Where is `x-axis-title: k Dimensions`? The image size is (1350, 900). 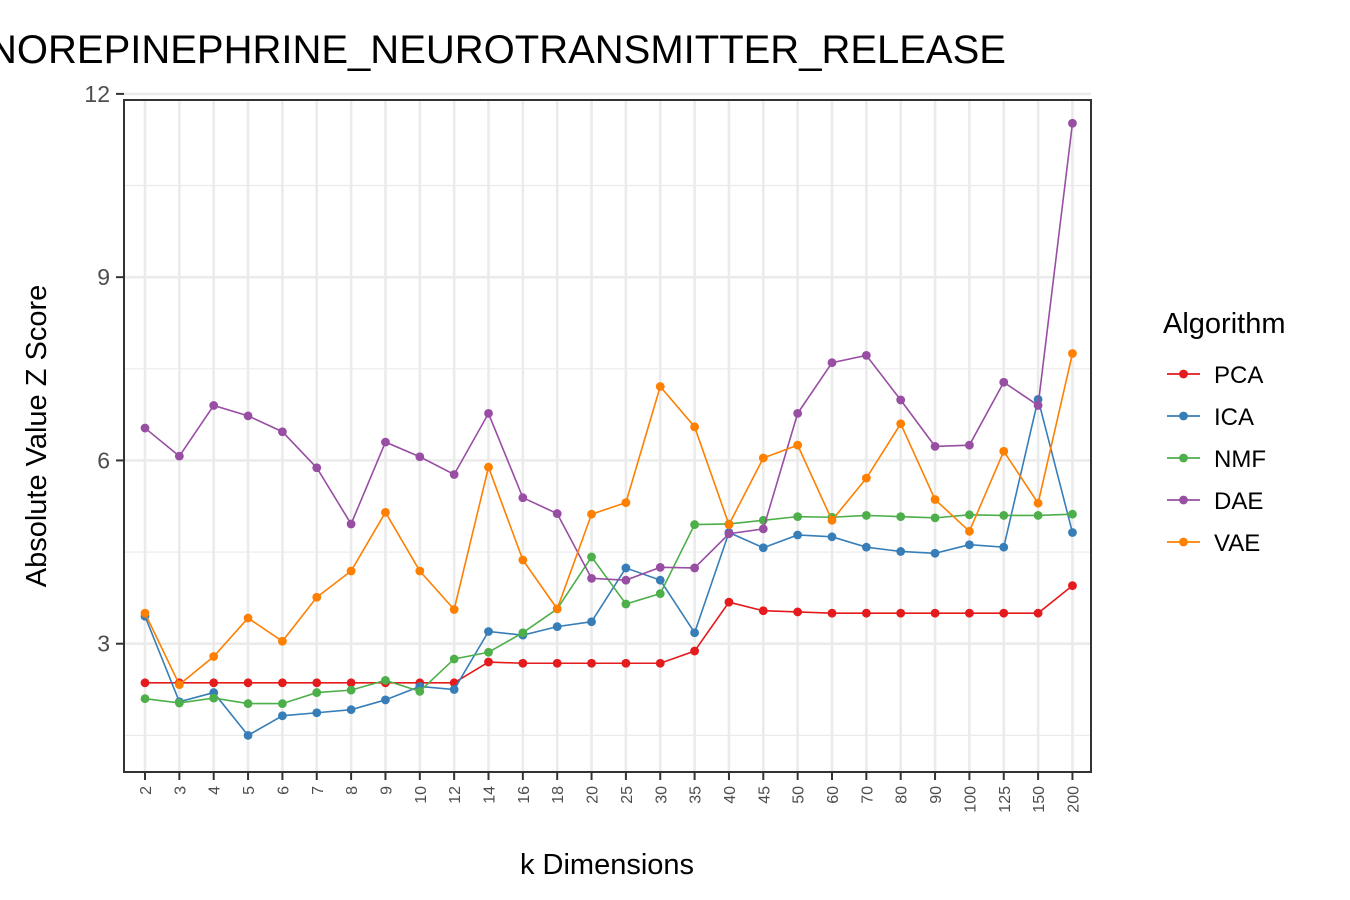
x-axis-title: k Dimensions is located at coordinates (607, 865).